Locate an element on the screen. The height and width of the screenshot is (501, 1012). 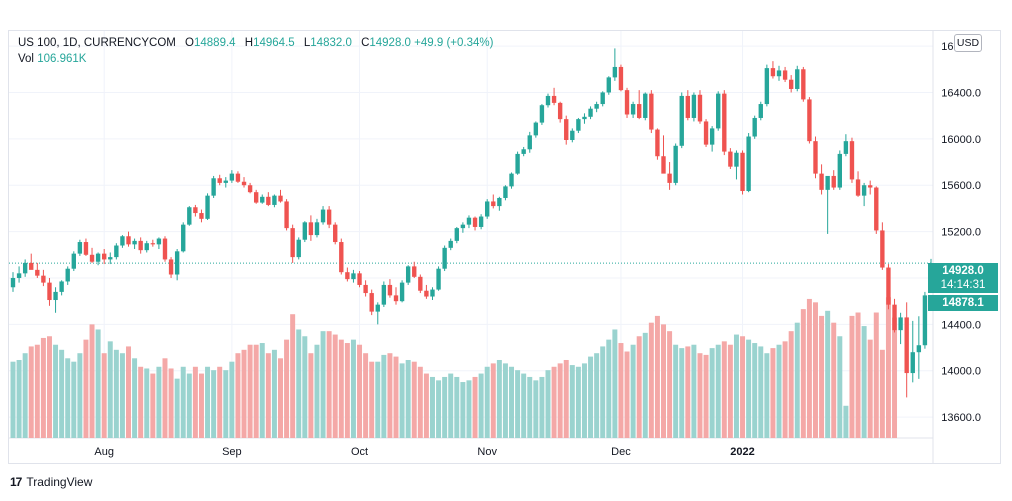
price-tick-label: 14400.0 is located at coordinates (961, 325).